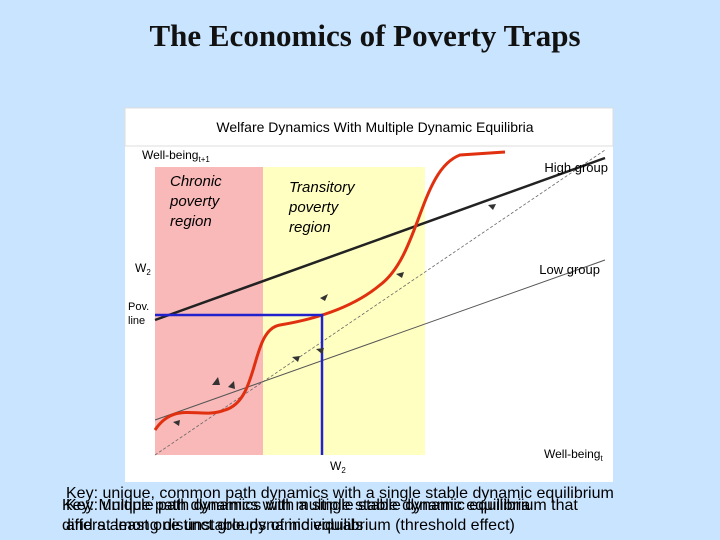 This screenshot has height=540, width=720. I want to click on y-axis-label: Well-beingt+1, so click(176, 156).